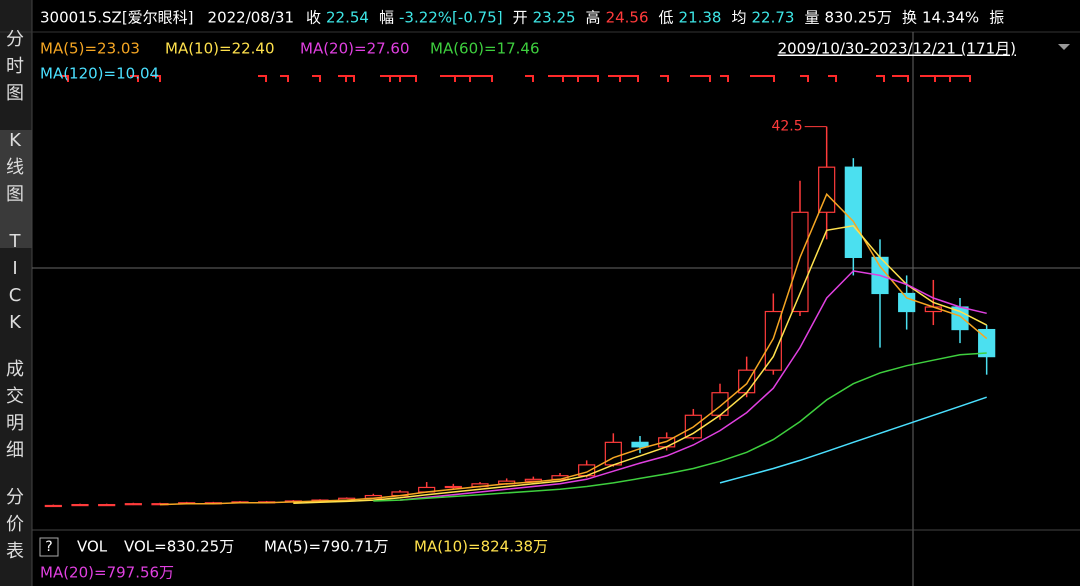 The width and height of the screenshot is (1080, 586). Describe the element at coordinates (14, 268) in the screenshot. I see `sidebar-tab-char: I` at that location.